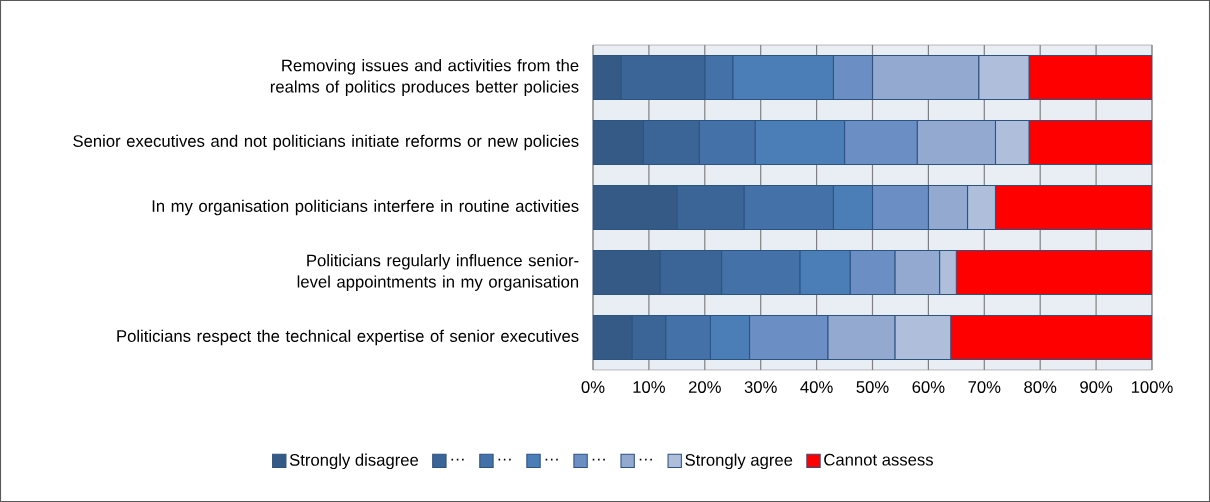 Image resolution: width=1210 pixels, height=502 pixels. What do you see at coordinates (348, 337) in the screenshot?
I see `y-tick-label: Politicians respect the technical expertise of senior executives` at bounding box center [348, 337].